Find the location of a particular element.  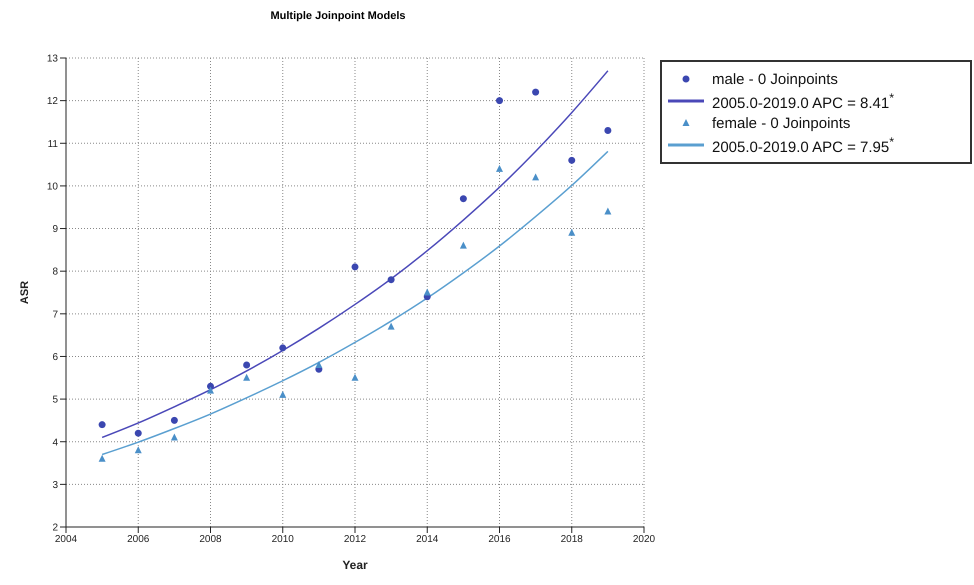

x-tick-label: 2008 is located at coordinates (210, 540).